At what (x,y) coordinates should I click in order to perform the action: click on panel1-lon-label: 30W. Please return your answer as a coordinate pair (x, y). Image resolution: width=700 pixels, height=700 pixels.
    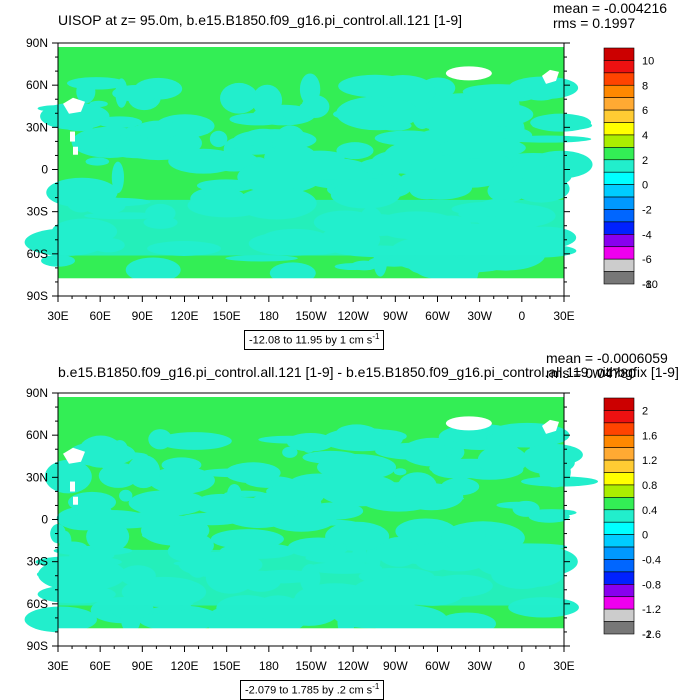
    Looking at the image, I should click on (479, 316).